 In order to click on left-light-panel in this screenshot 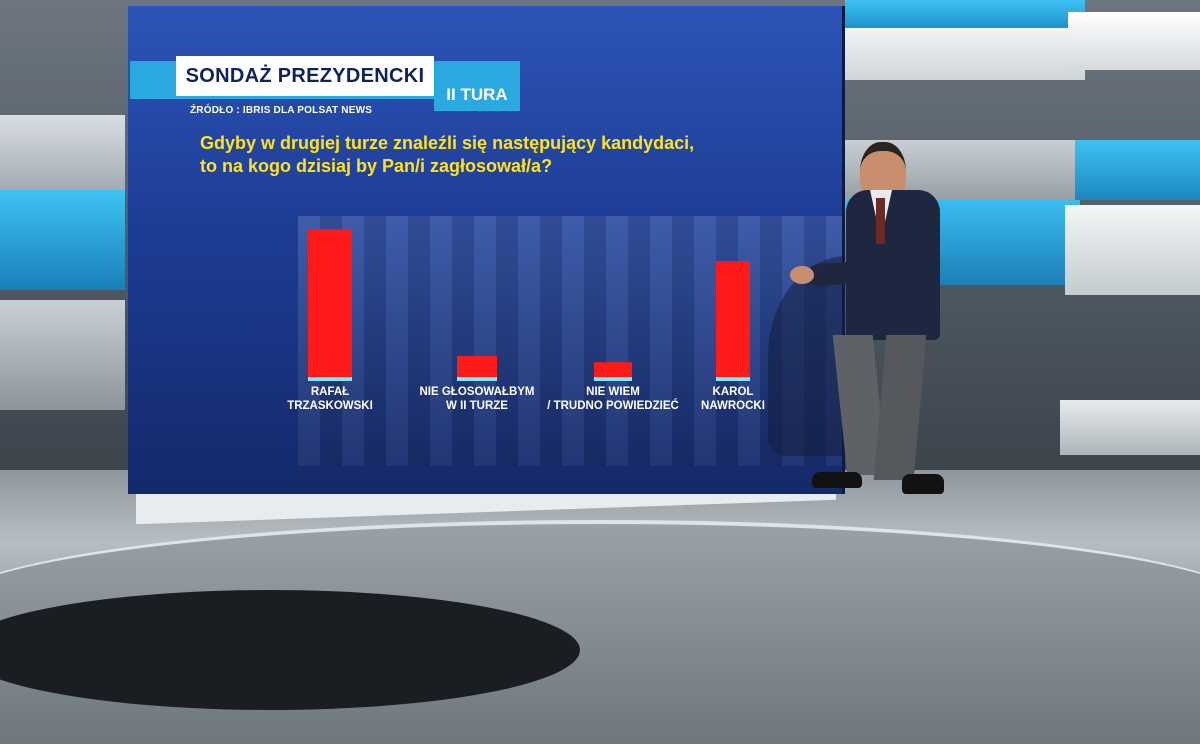, I will do `click(62, 155)`.